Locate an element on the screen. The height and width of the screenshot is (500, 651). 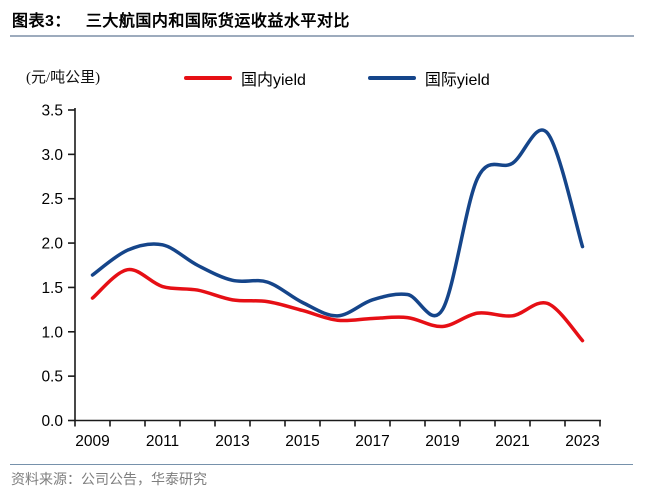
x-axis-tick-label: 2017 is located at coordinates (372, 441).